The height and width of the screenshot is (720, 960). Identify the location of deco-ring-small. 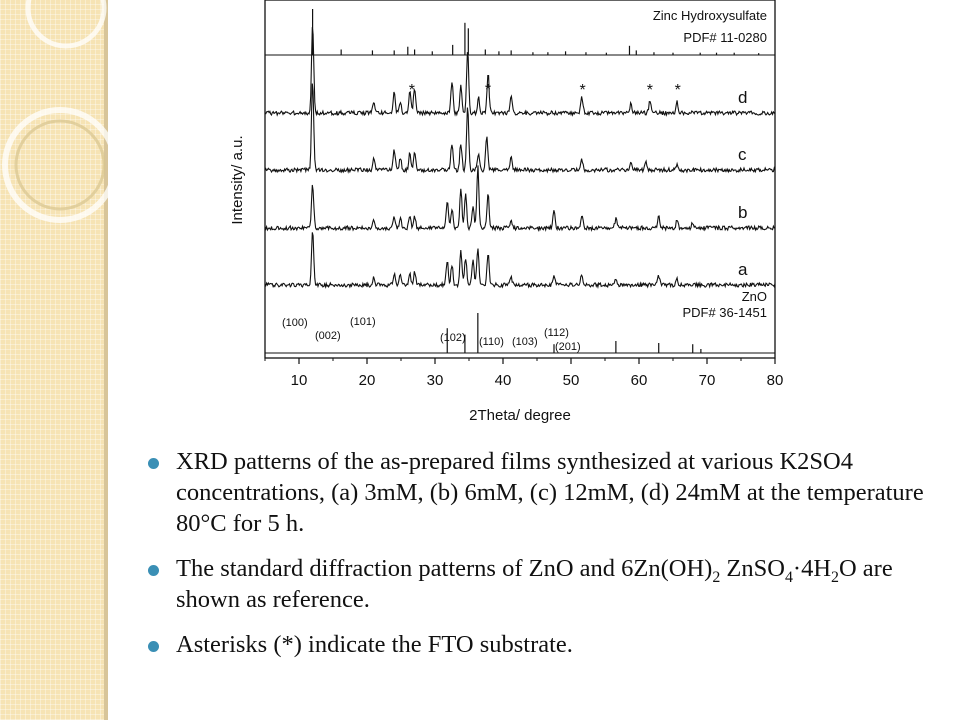
(66, 24).